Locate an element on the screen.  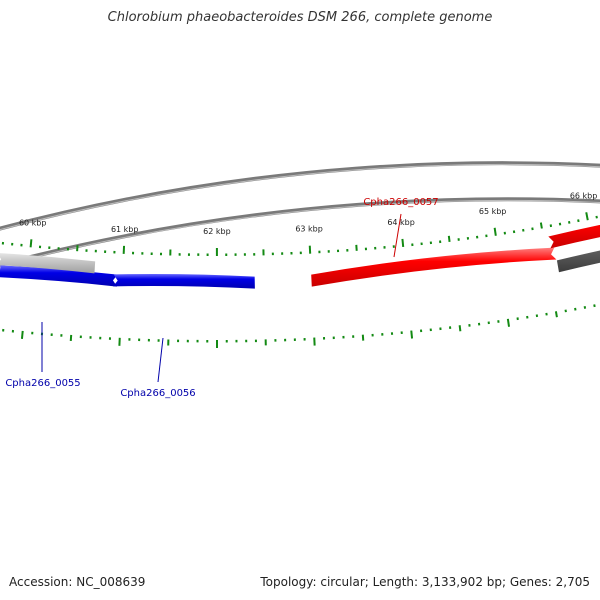
scale-label: 66 kbp is located at coordinates (584, 196).